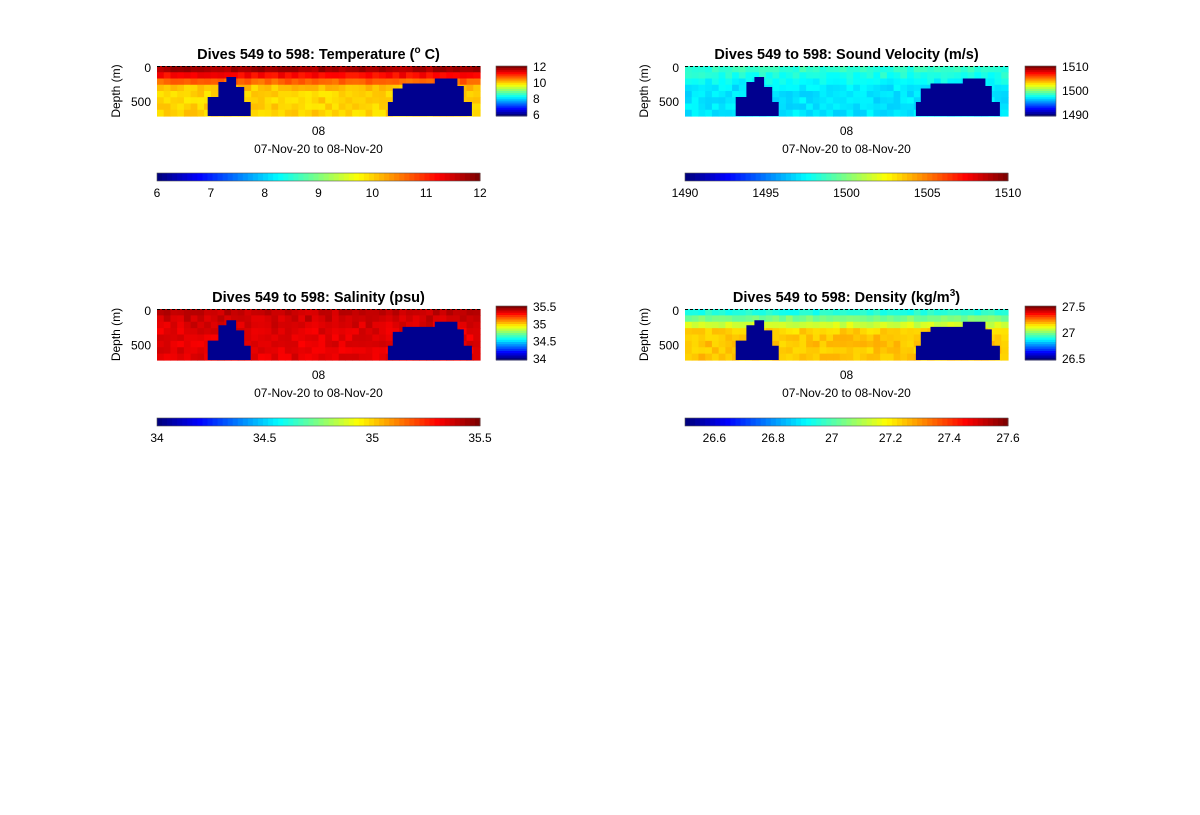  What do you see at coordinates (141, 346) in the screenshot?
I see `y-tick-label: 500` at bounding box center [141, 346].